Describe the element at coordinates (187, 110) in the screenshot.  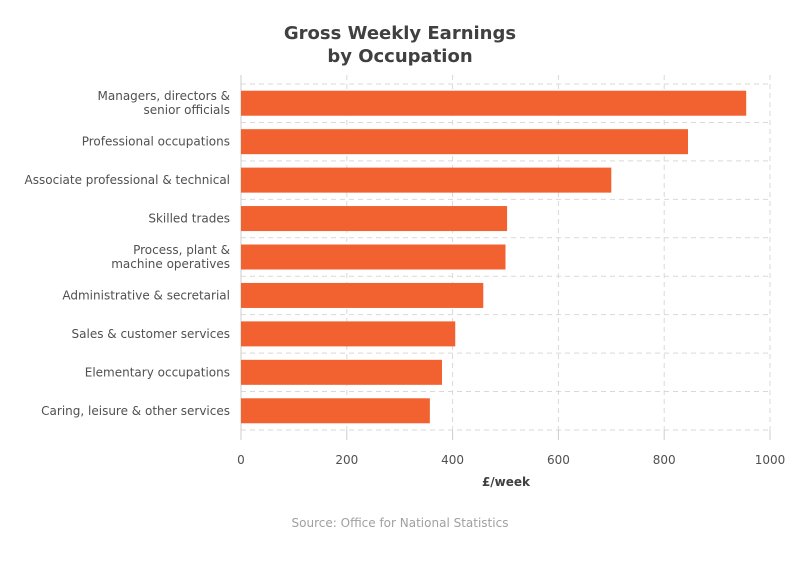
I see `category-label: senior officials` at that location.